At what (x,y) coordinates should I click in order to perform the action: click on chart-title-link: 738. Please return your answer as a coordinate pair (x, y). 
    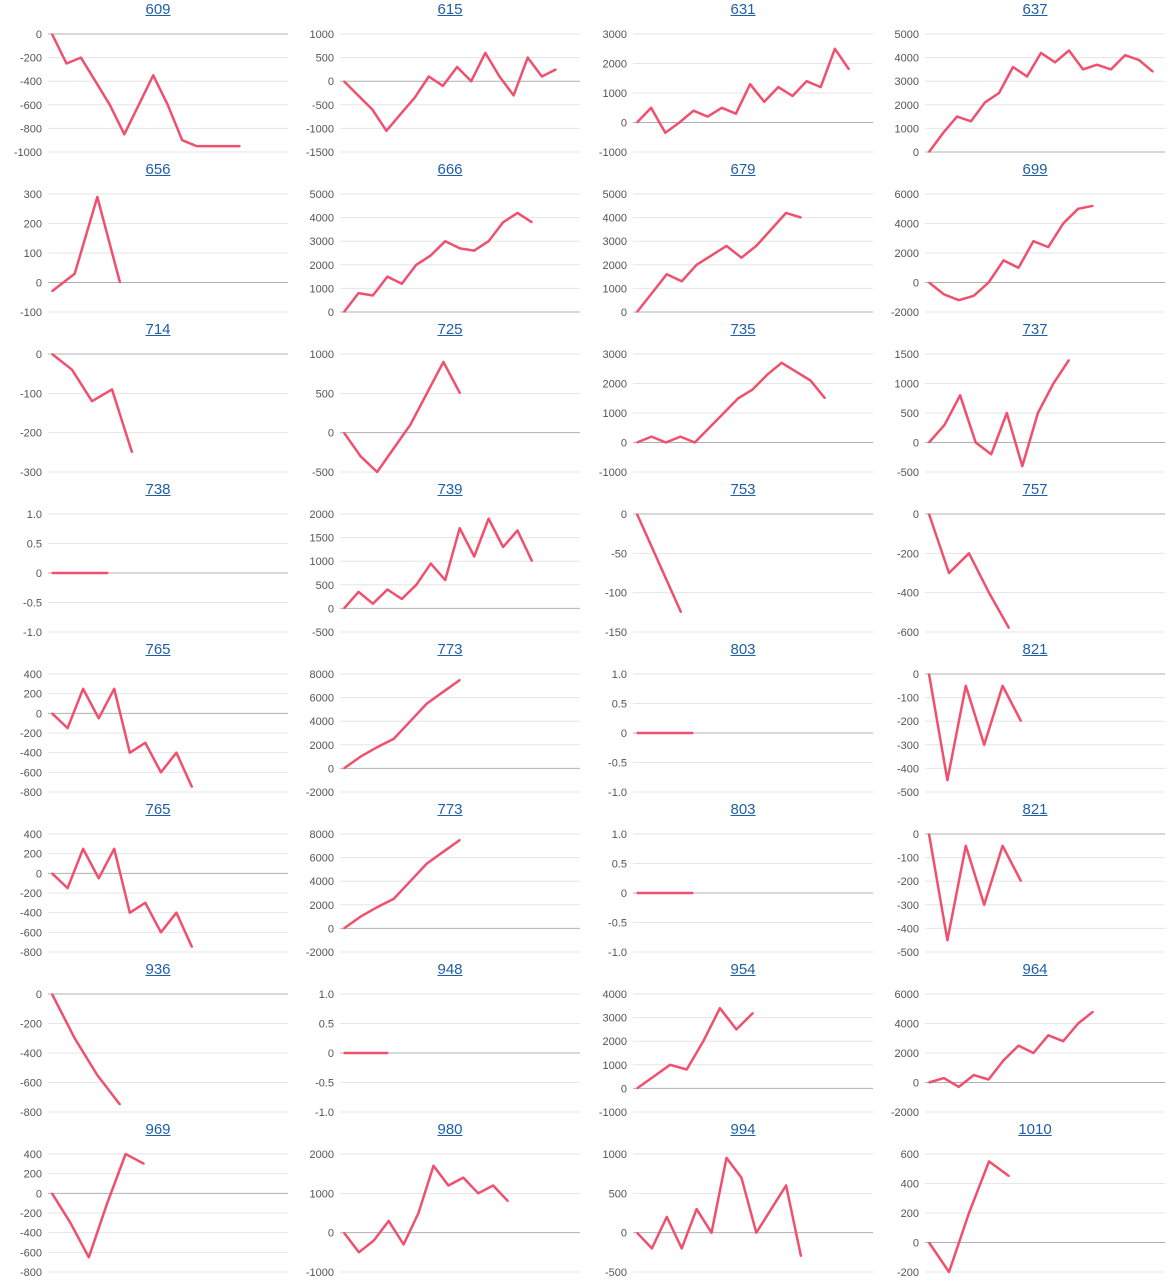
    Looking at the image, I should click on (158, 489).